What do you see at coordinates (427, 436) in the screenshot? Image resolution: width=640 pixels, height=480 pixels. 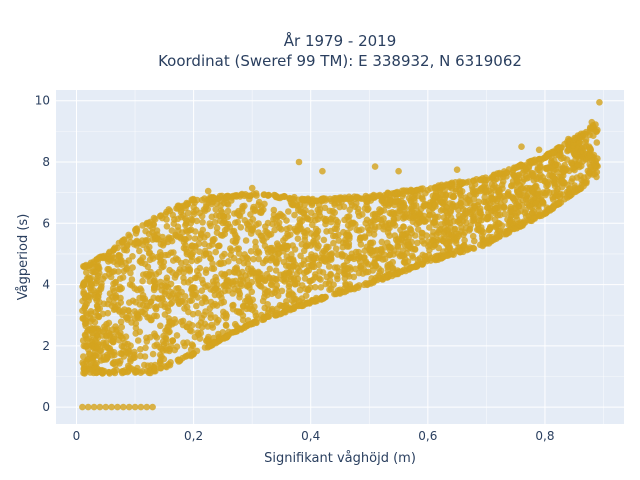 I see `x-tick-label: 0,6` at bounding box center [427, 436].